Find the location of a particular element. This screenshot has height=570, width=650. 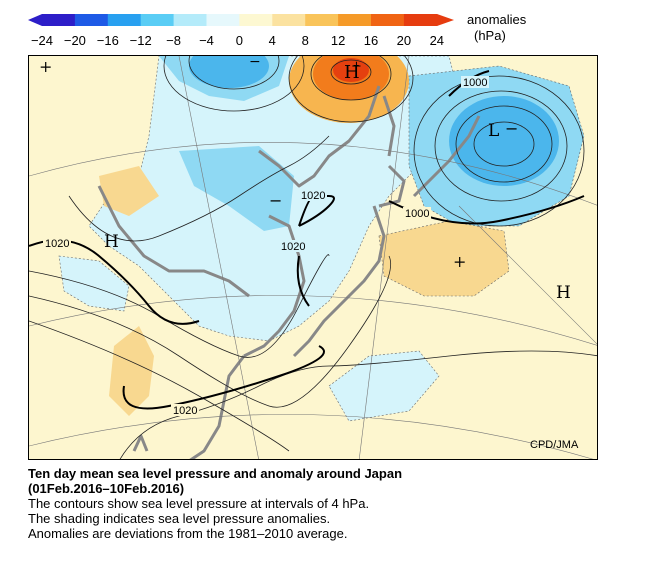

colorbar-tick-label: 4 is located at coordinates (272, 40).